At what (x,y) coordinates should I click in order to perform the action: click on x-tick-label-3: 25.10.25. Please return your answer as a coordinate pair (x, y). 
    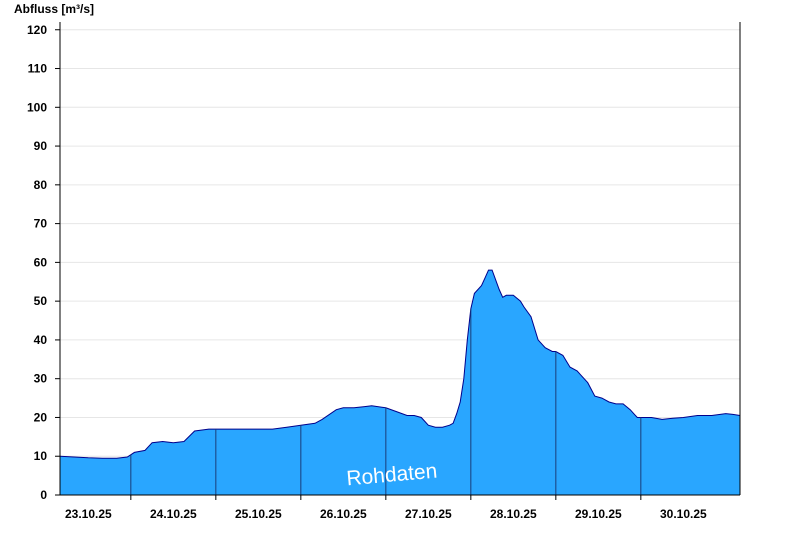
    Looking at the image, I should click on (258, 514).